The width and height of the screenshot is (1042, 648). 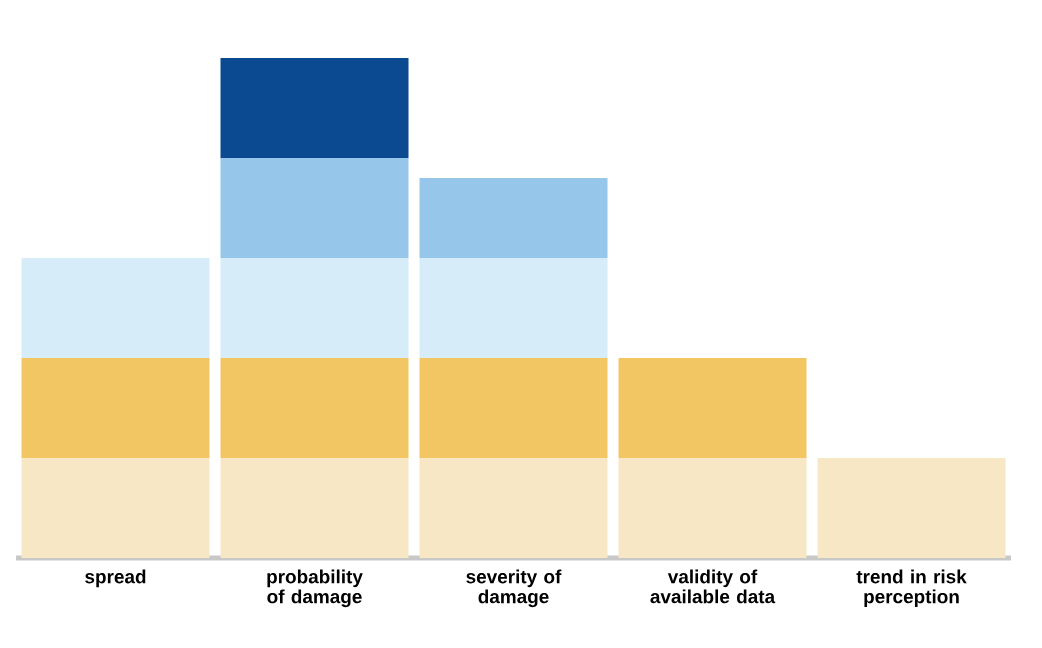 I want to click on x-tick-label: severity of damage, so click(x=514, y=588).